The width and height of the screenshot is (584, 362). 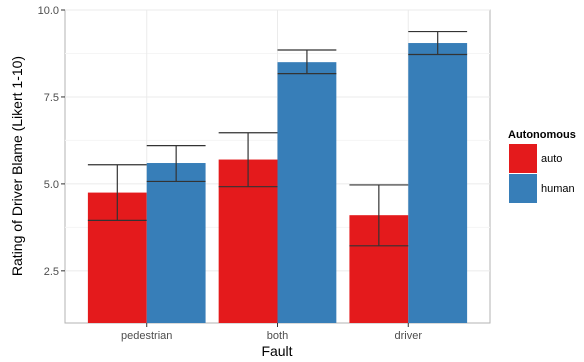 What do you see at coordinates (551, 159) in the screenshot?
I see `legend-label-auto: auto` at bounding box center [551, 159].